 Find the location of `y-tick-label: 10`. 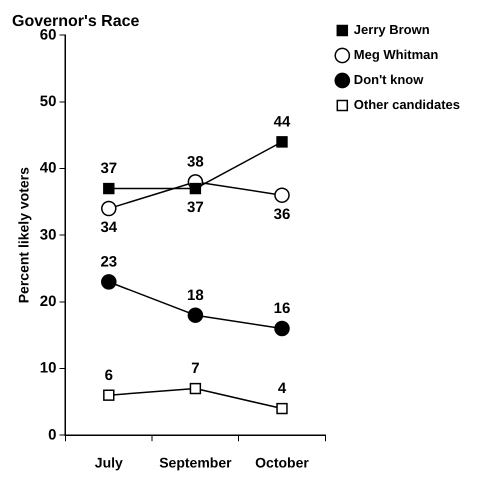

y-tick-label: 10 is located at coordinates (48, 368).